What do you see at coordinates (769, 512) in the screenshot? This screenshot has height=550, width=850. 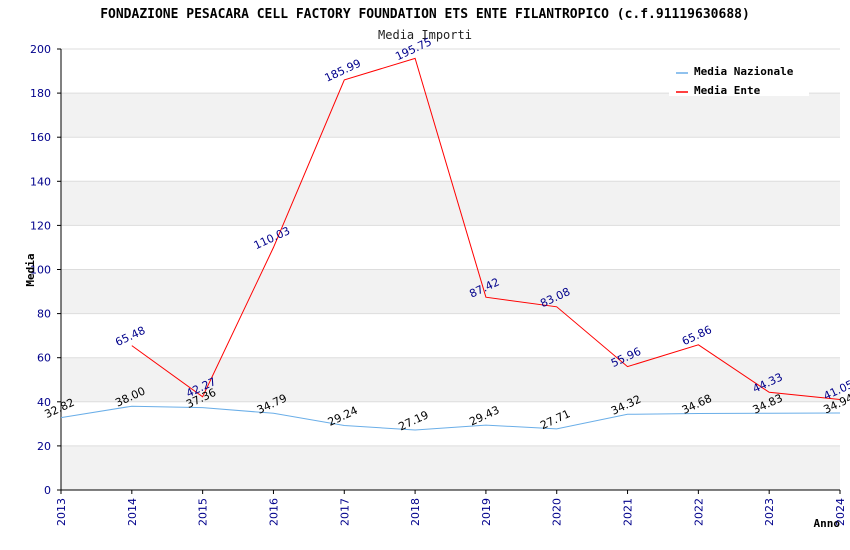 I see `x-tick-label: 2023` at bounding box center [769, 512].